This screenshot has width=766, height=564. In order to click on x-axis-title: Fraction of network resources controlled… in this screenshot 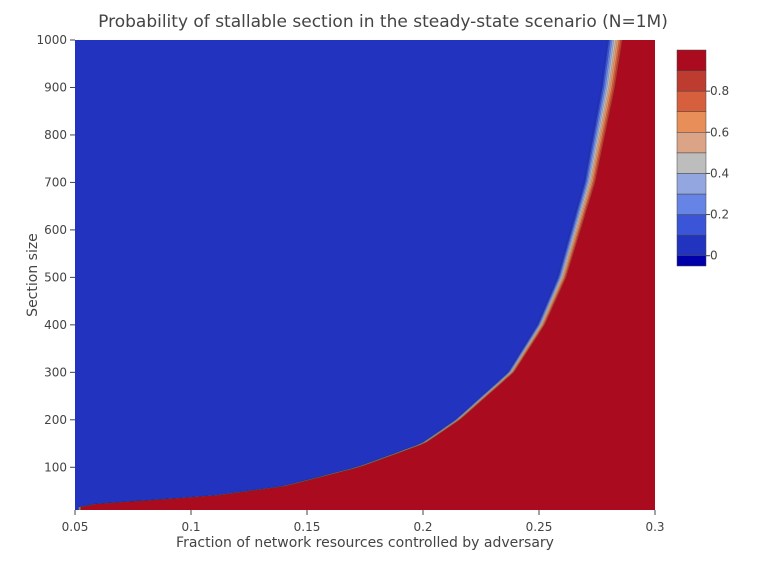, I will do `click(365, 543)`.